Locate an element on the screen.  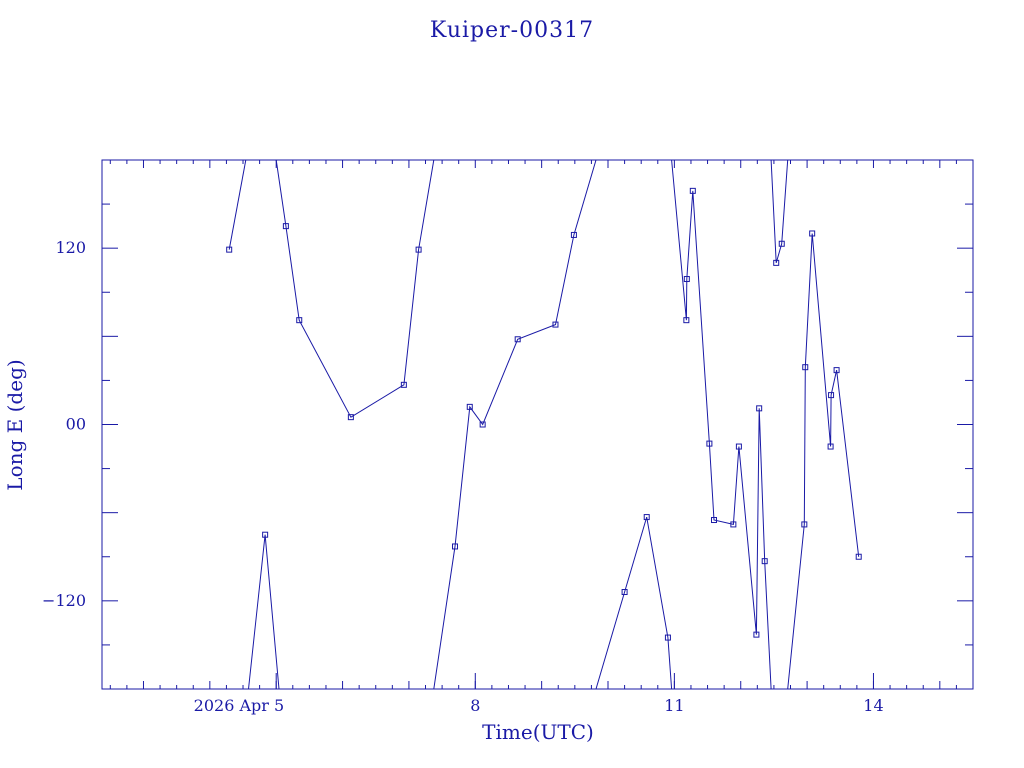
x-tick-label: 2026 Apr 5 is located at coordinates (239, 705).